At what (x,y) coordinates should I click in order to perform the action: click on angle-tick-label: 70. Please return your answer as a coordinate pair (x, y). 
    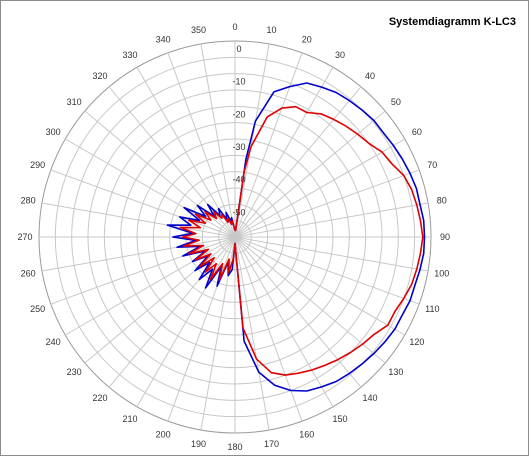
    Looking at the image, I should click on (432, 165).